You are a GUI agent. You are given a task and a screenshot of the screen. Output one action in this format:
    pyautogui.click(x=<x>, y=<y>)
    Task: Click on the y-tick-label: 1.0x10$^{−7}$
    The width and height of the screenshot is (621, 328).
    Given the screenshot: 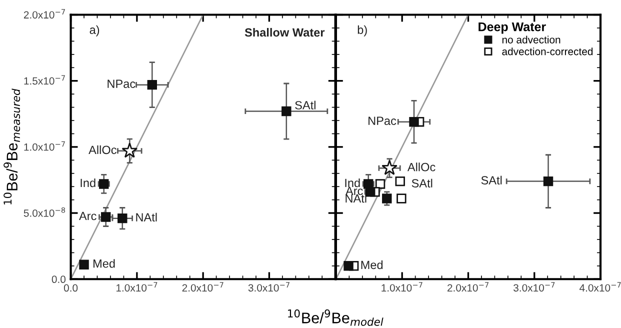 What is the action you would take?
    pyautogui.click(x=44, y=146)
    